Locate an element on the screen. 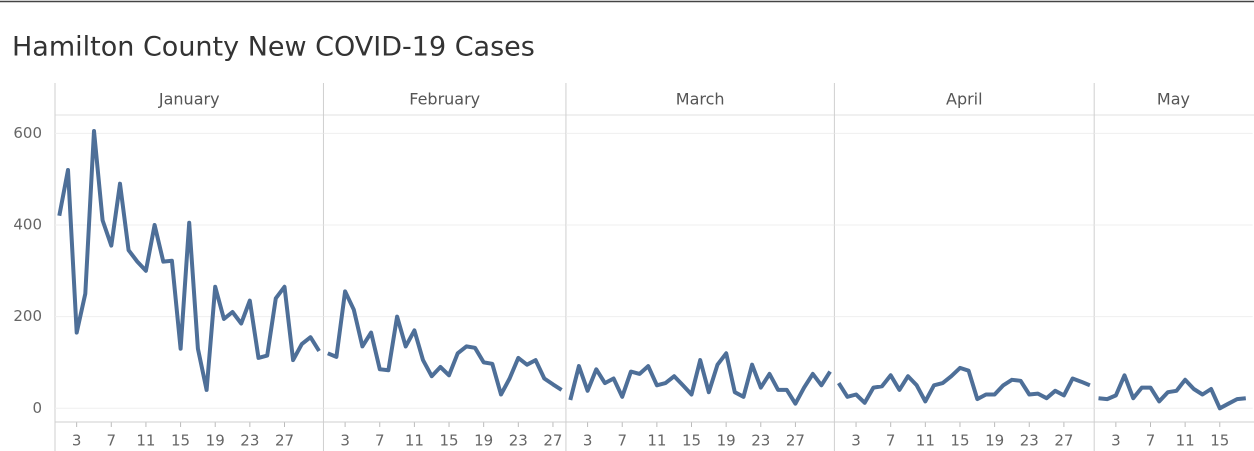 The image size is (1254, 451). y-tick-label: 400 is located at coordinates (27, 224).